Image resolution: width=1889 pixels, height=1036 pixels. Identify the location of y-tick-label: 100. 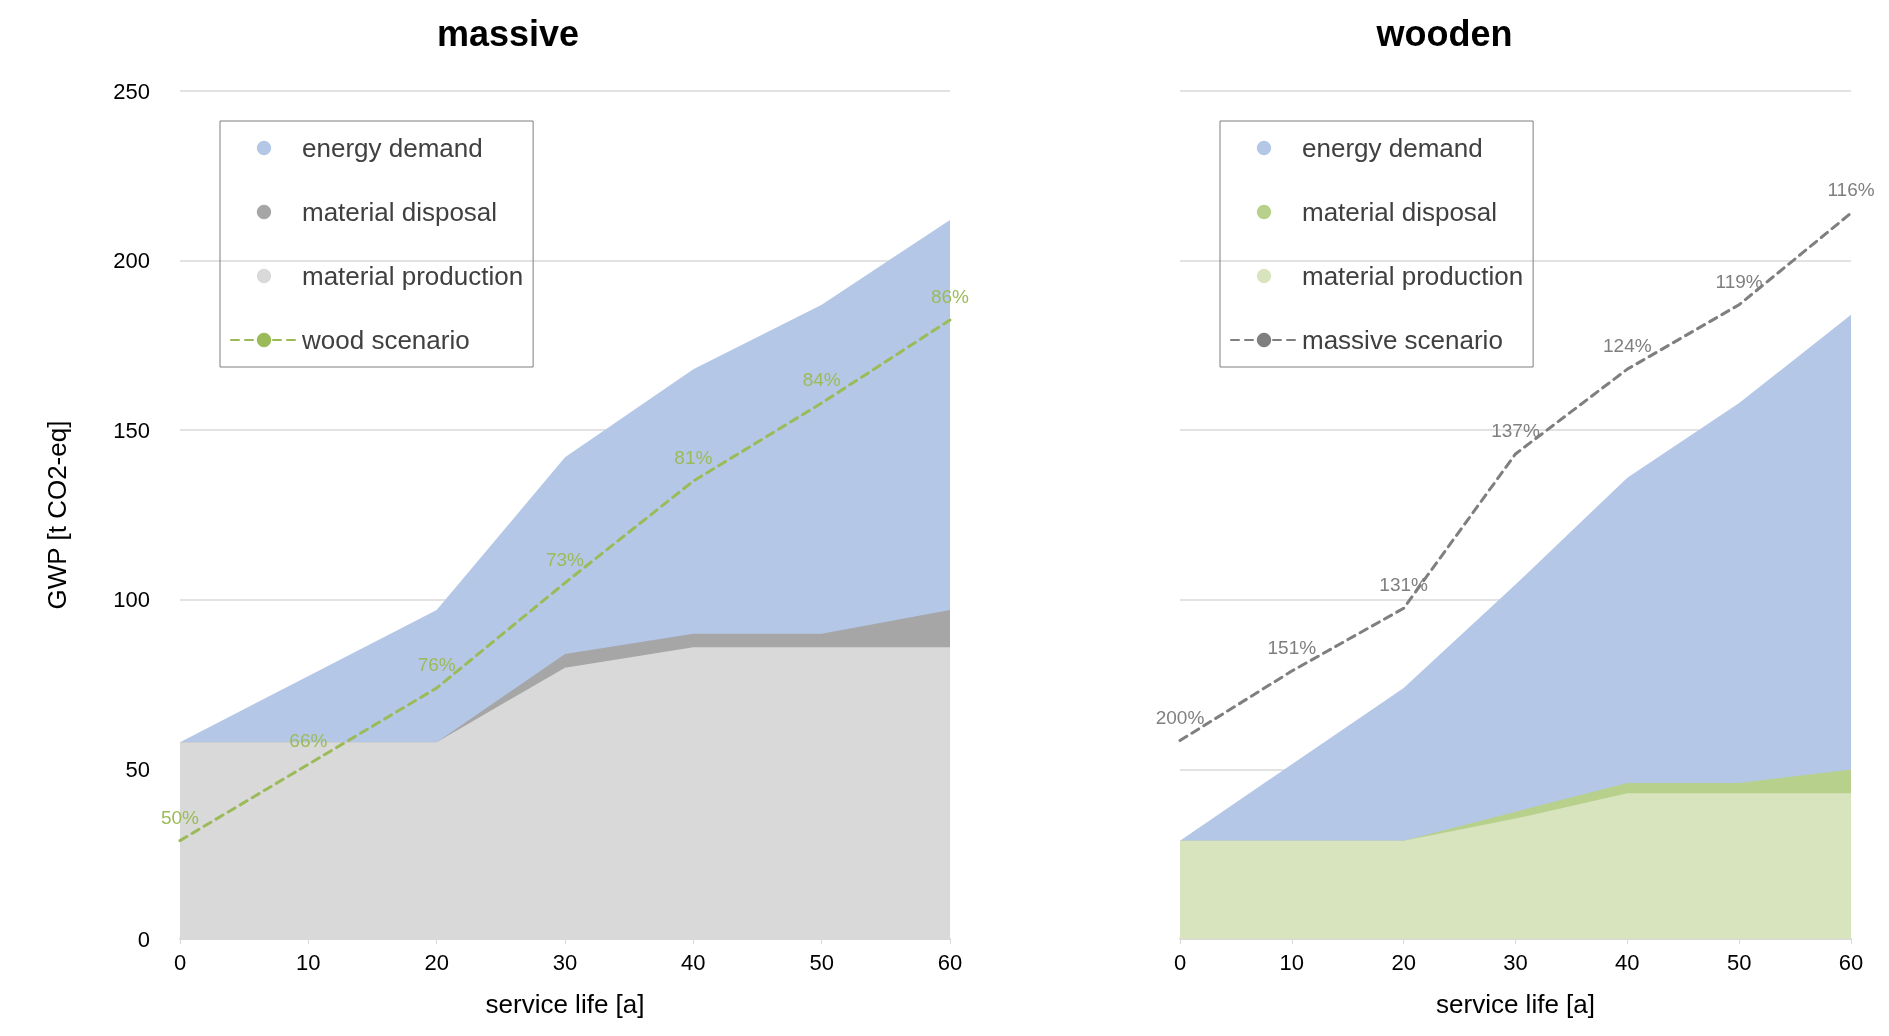
(131, 600).